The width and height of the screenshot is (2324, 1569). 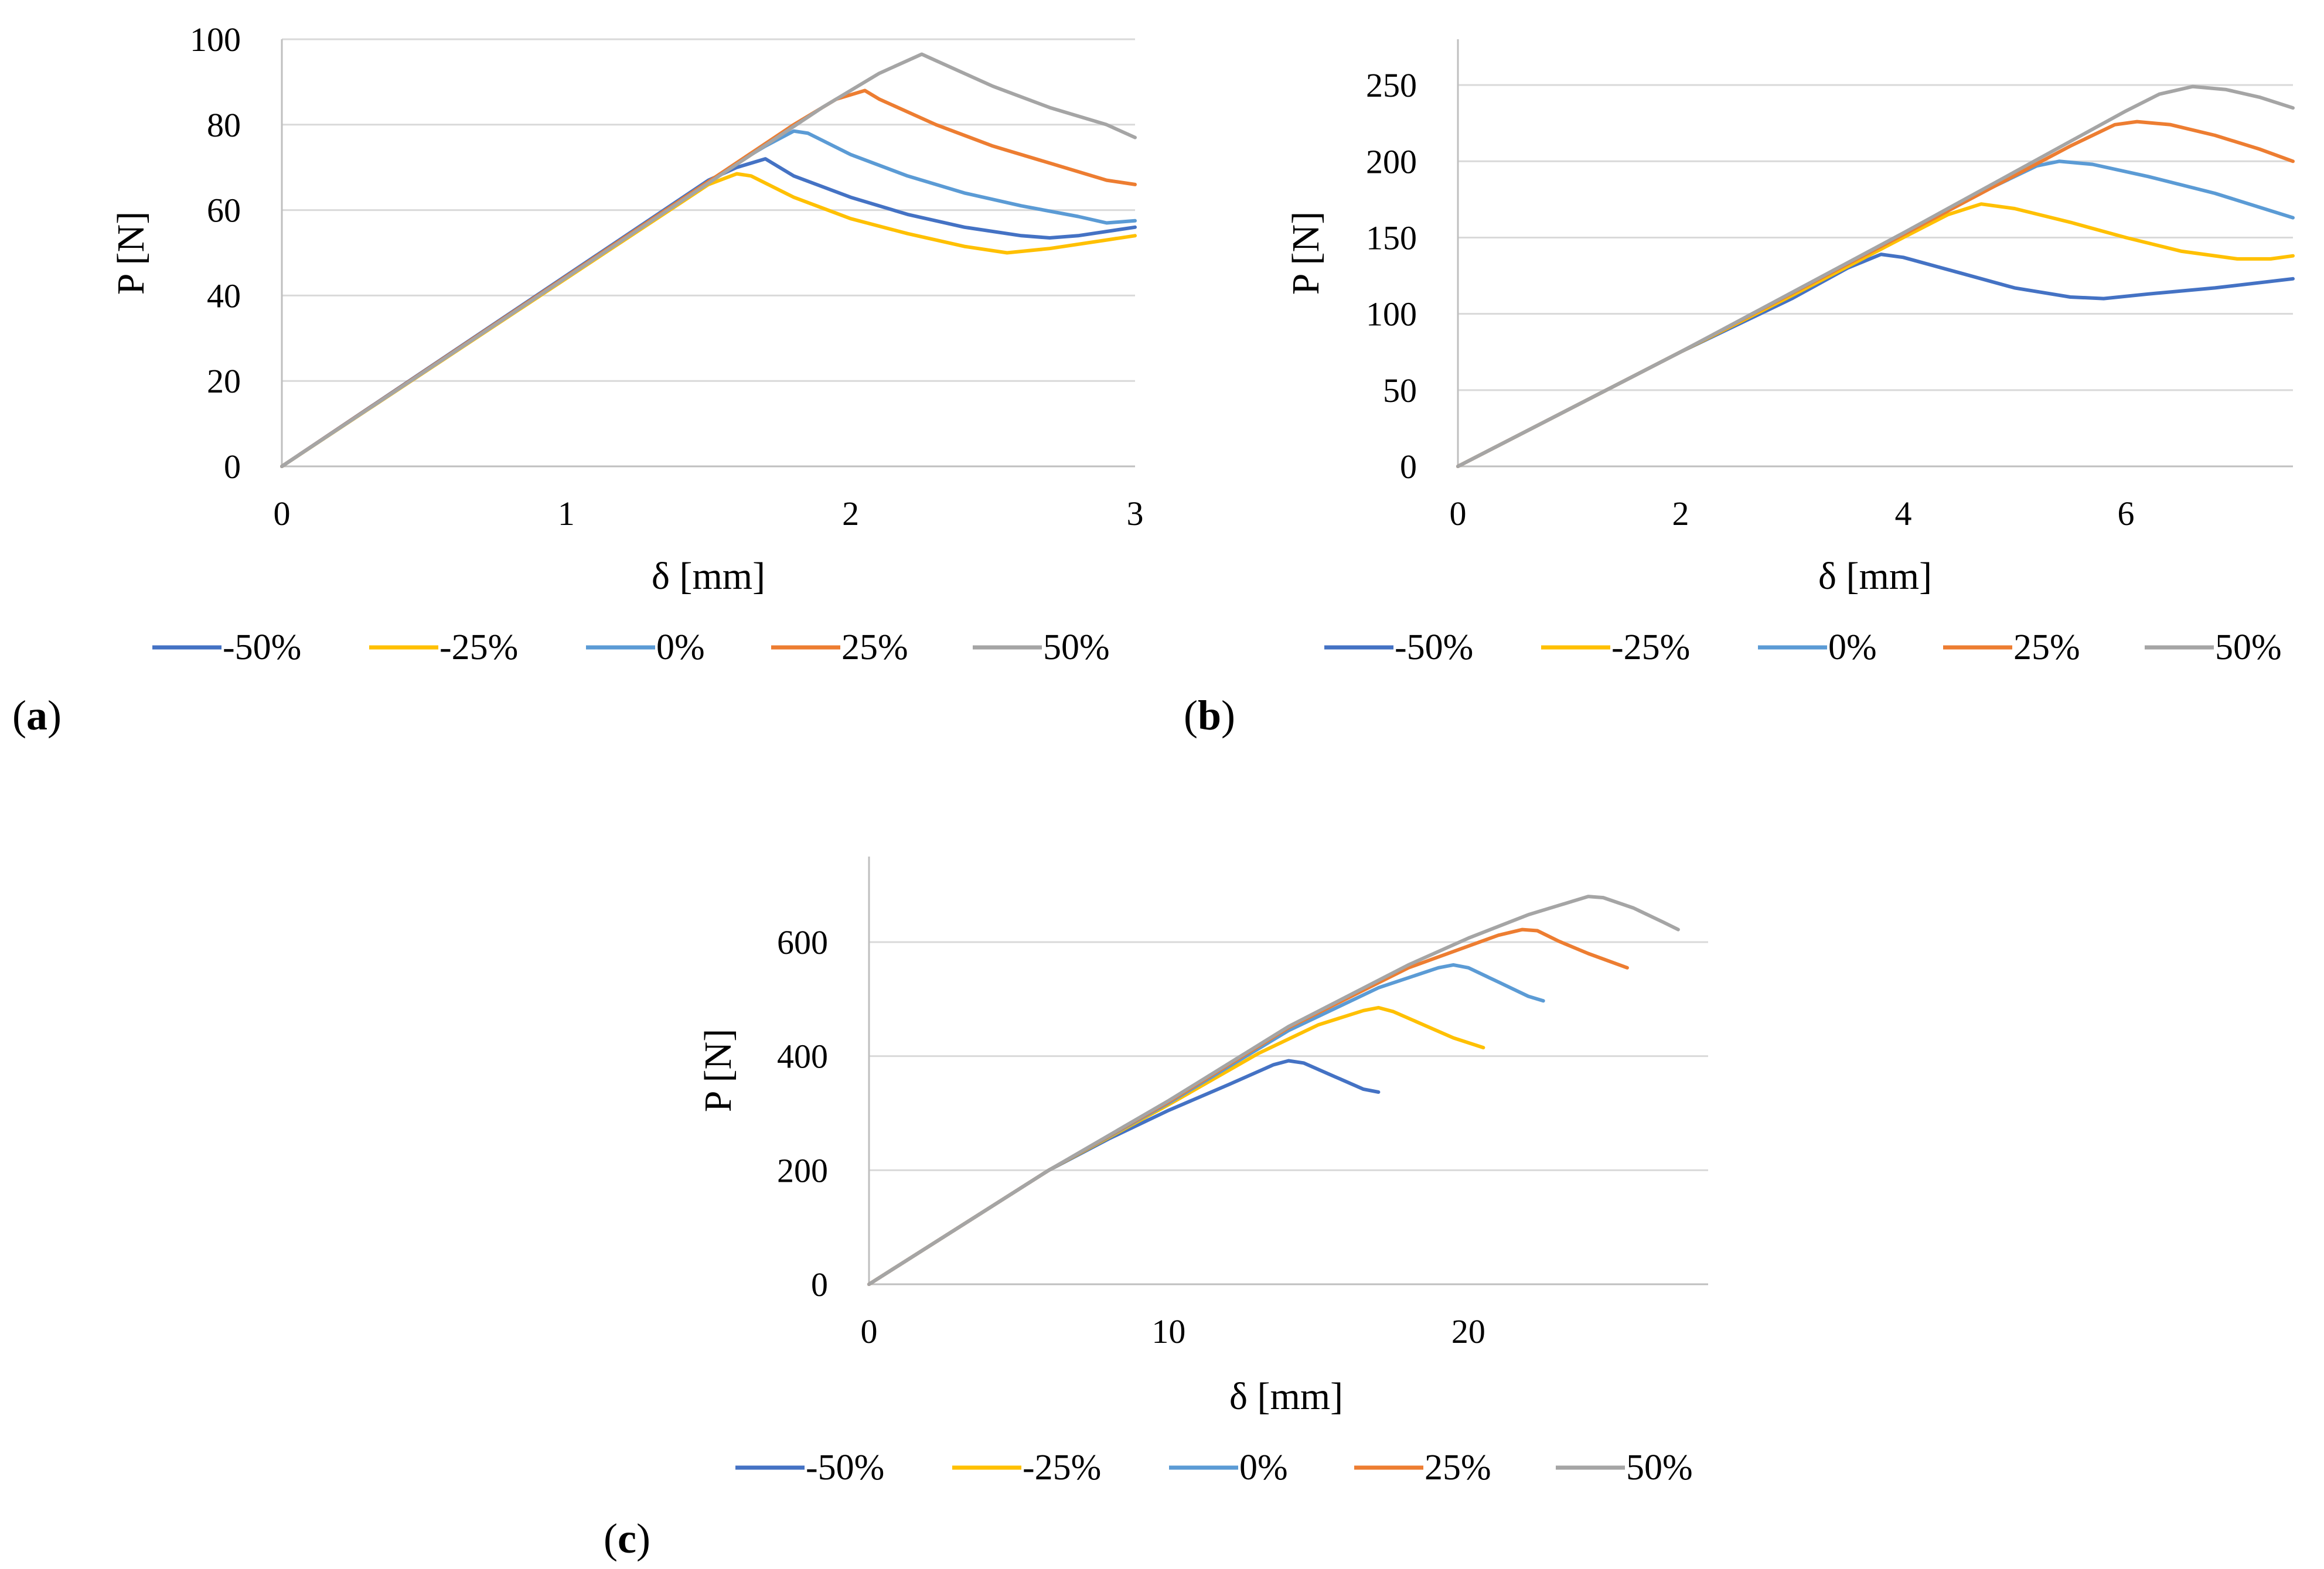 I want to click on y-tick-label: 80, so click(x=224, y=125).